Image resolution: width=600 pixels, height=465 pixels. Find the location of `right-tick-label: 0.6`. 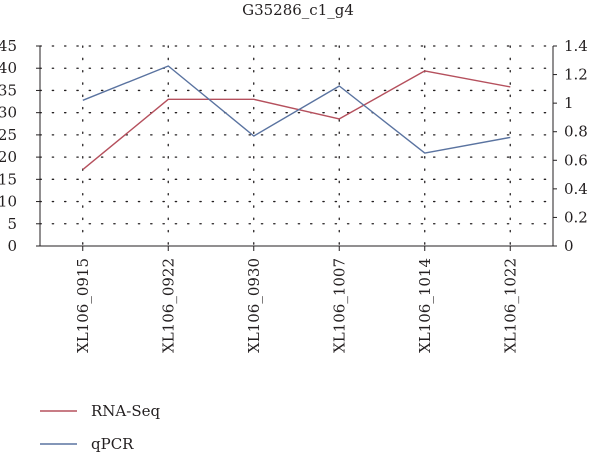

right-tick-label: 0.6 is located at coordinates (576, 160).